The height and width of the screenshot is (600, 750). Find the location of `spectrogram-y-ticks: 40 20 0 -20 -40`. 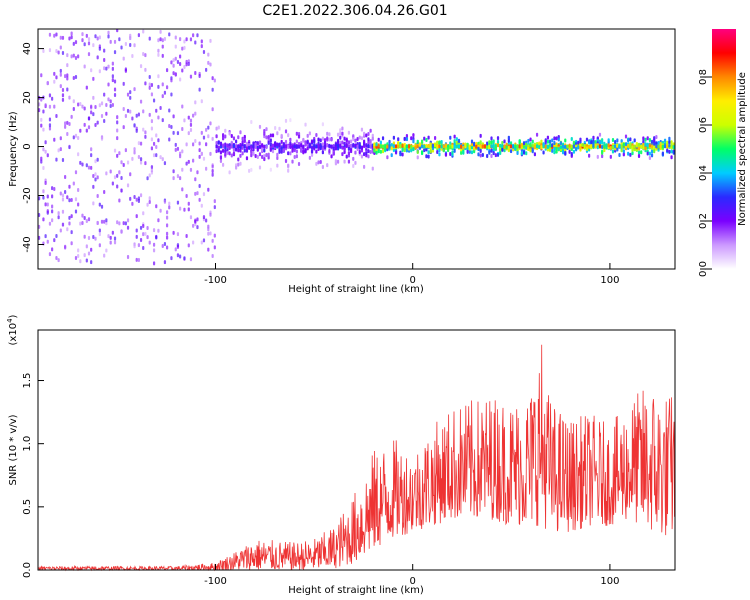

spectrogram-y-ticks: 40 20 0 -20 -40 is located at coordinates (33, 147).